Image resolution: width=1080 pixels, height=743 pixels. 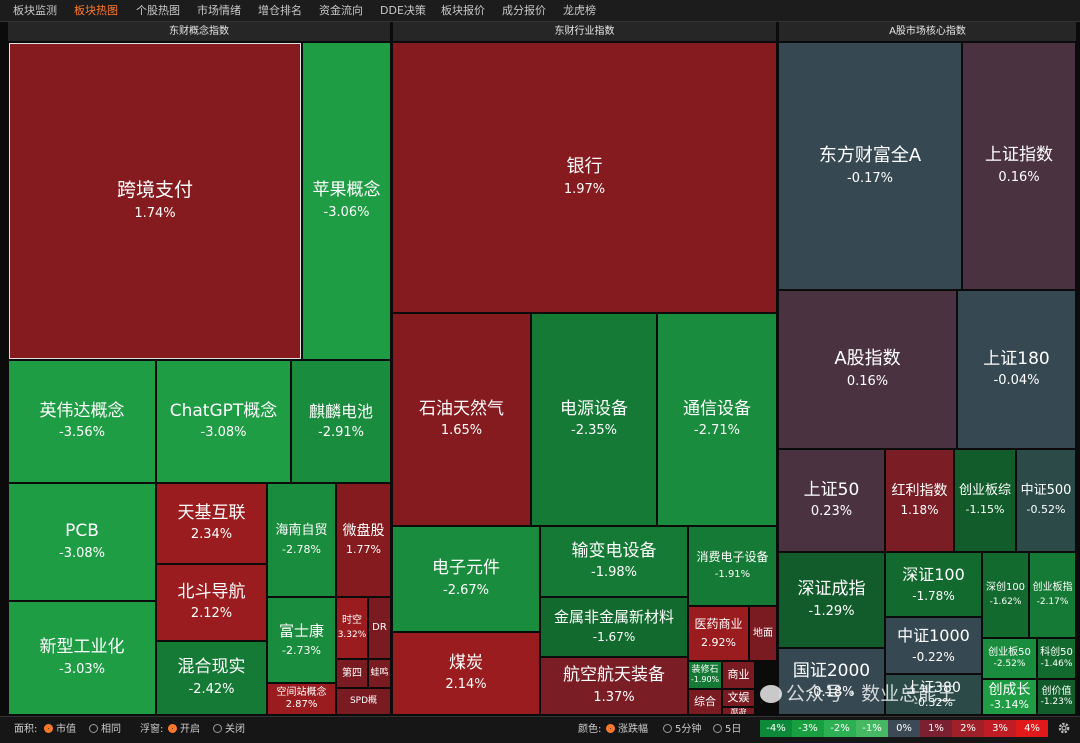 What do you see at coordinates (867, 359) in the screenshot?
I see `tile-name: A股指数` at bounding box center [867, 359].